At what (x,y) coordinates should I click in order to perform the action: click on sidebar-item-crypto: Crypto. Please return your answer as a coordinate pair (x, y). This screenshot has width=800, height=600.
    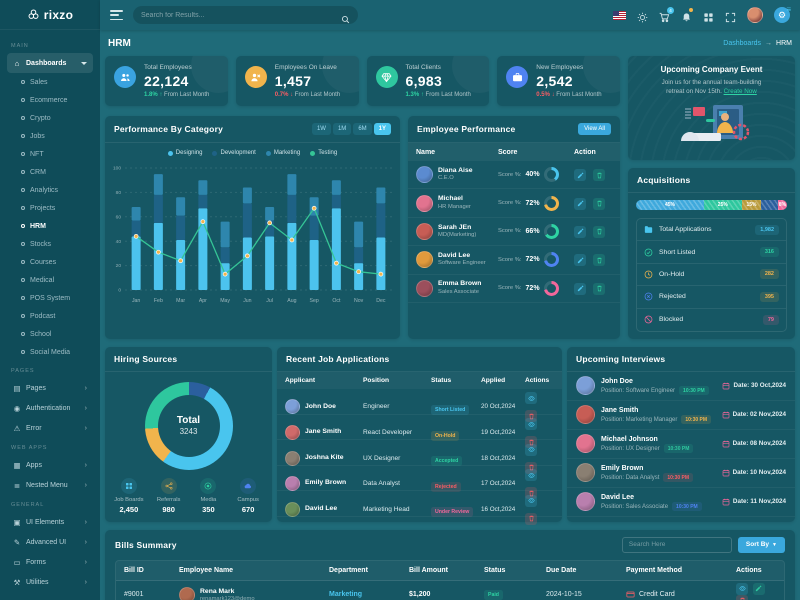
    Looking at the image, I should click on (50, 118).